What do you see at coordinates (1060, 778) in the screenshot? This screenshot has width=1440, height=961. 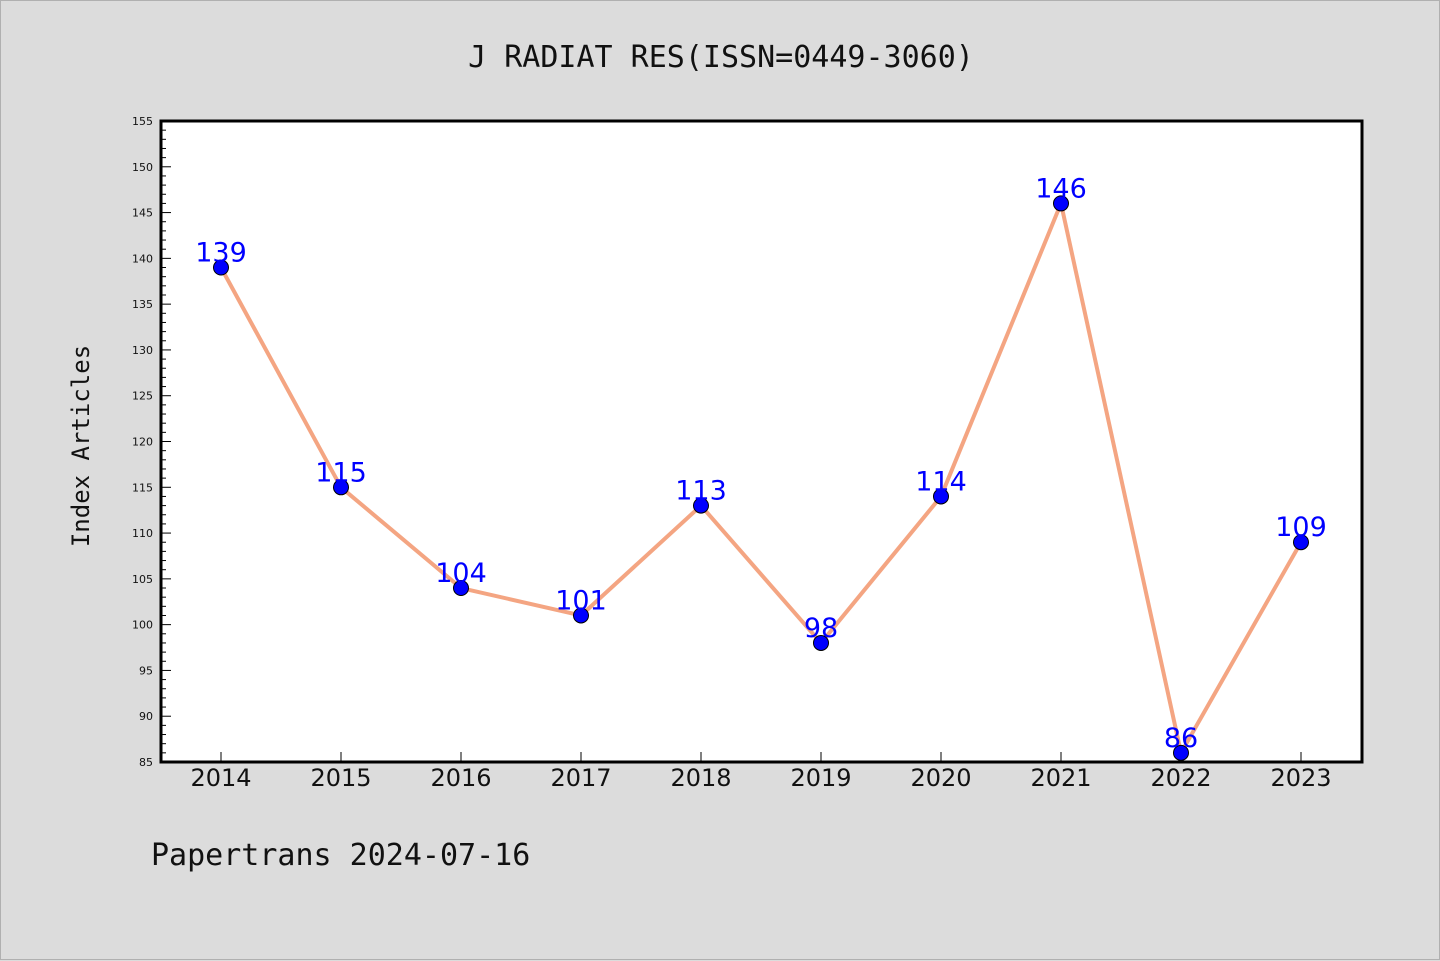 I see `x-tick-label: 2021` at bounding box center [1060, 778].